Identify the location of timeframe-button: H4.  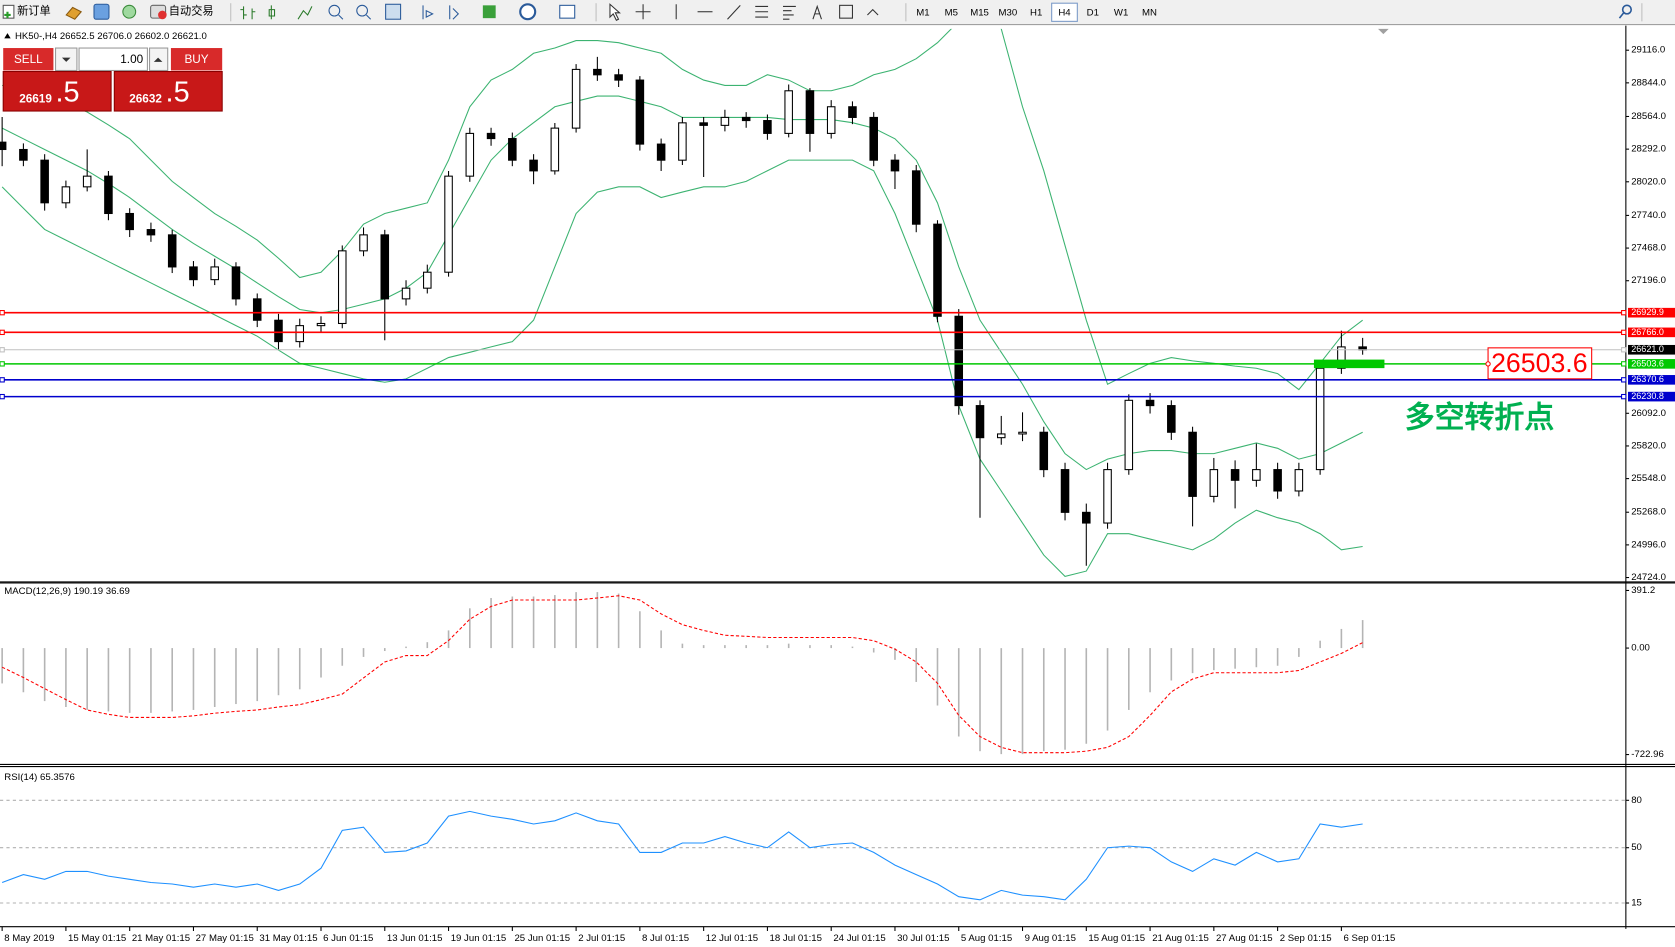
(1064, 12).